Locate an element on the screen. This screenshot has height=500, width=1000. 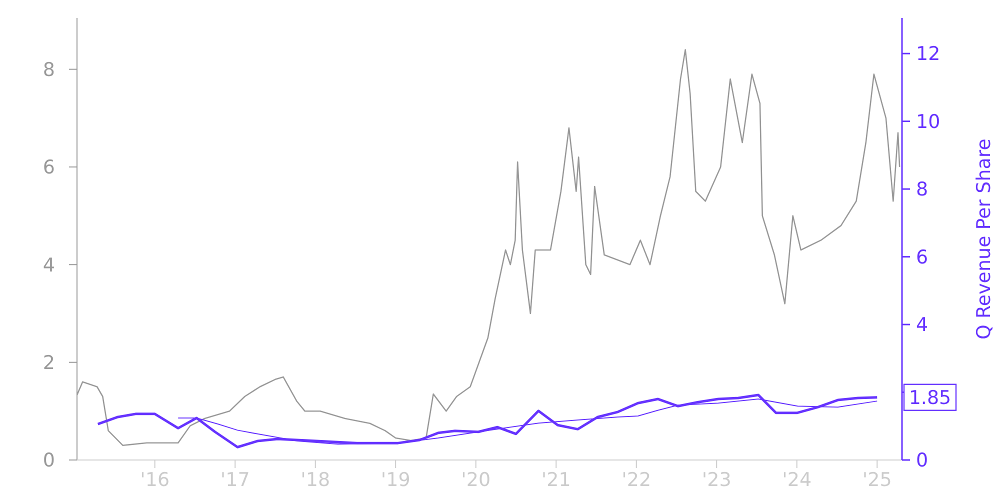
y2-tick-label: 6 is located at coordinates (922, 257).